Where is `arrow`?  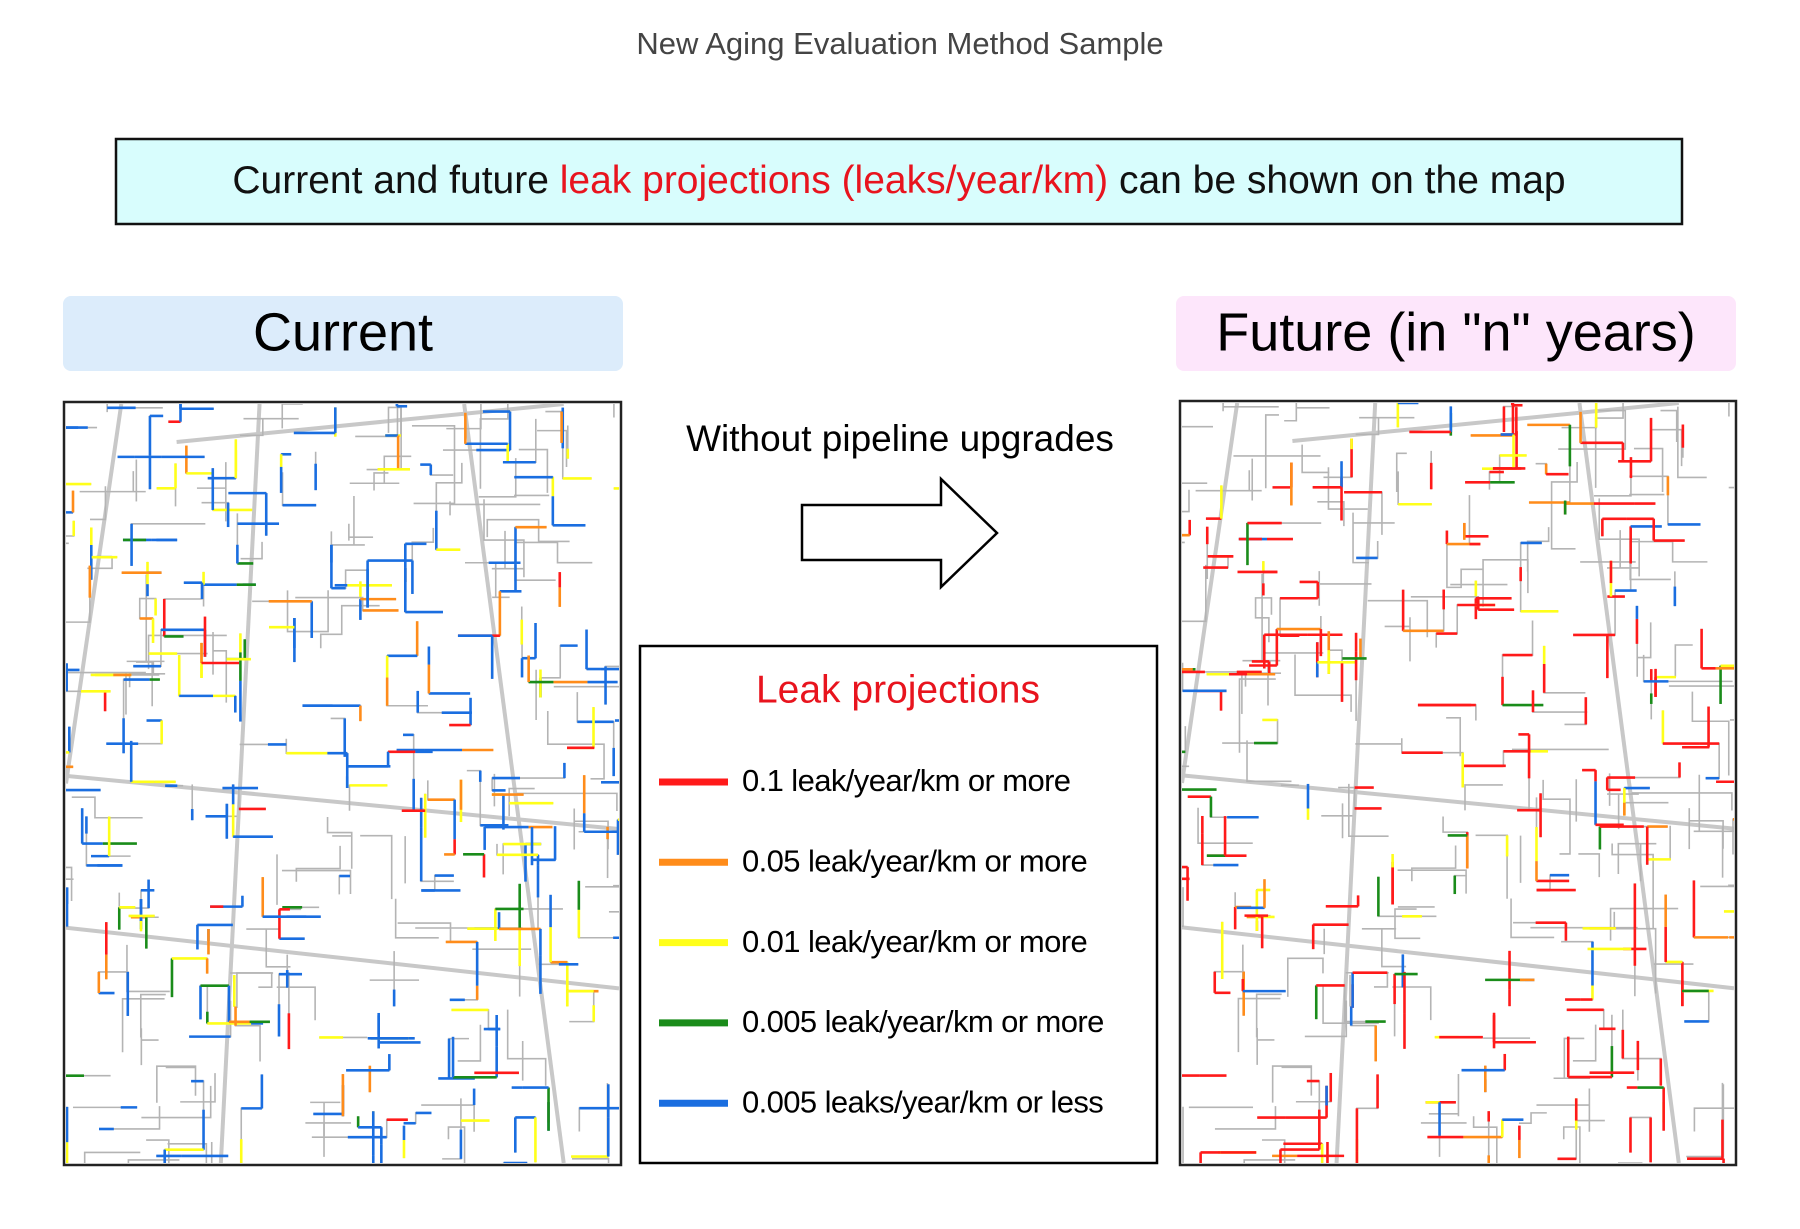
arrow is located at coordinates (899, 533).